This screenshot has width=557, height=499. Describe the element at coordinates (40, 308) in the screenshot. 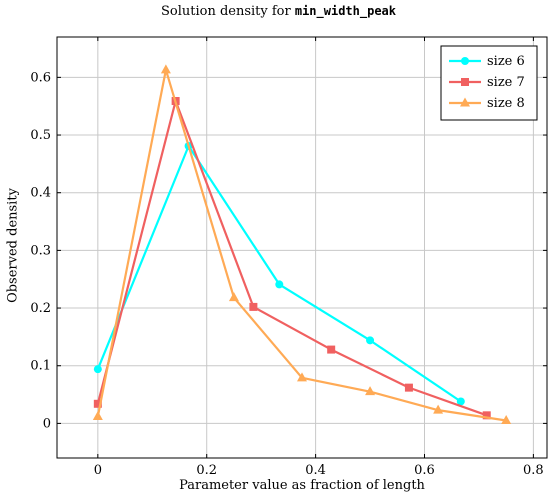

I see `y-tick-label: 0.2` at that location.